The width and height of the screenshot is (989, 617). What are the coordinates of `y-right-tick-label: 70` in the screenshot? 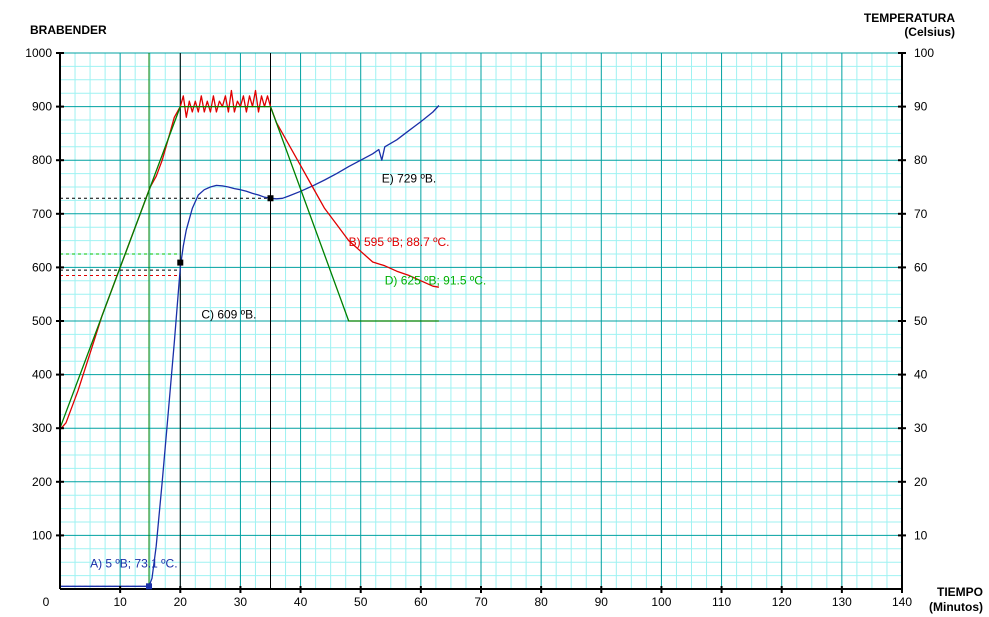 It's located at (921, 214).